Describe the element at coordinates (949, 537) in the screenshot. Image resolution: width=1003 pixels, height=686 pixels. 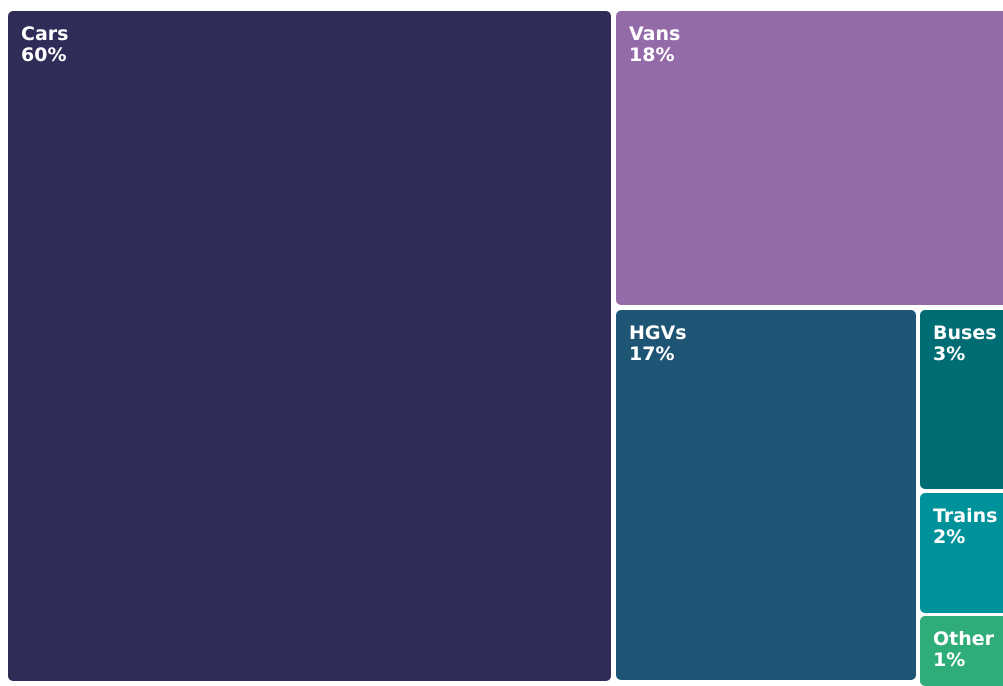
I see `tile-value-label: 2%` at that location.